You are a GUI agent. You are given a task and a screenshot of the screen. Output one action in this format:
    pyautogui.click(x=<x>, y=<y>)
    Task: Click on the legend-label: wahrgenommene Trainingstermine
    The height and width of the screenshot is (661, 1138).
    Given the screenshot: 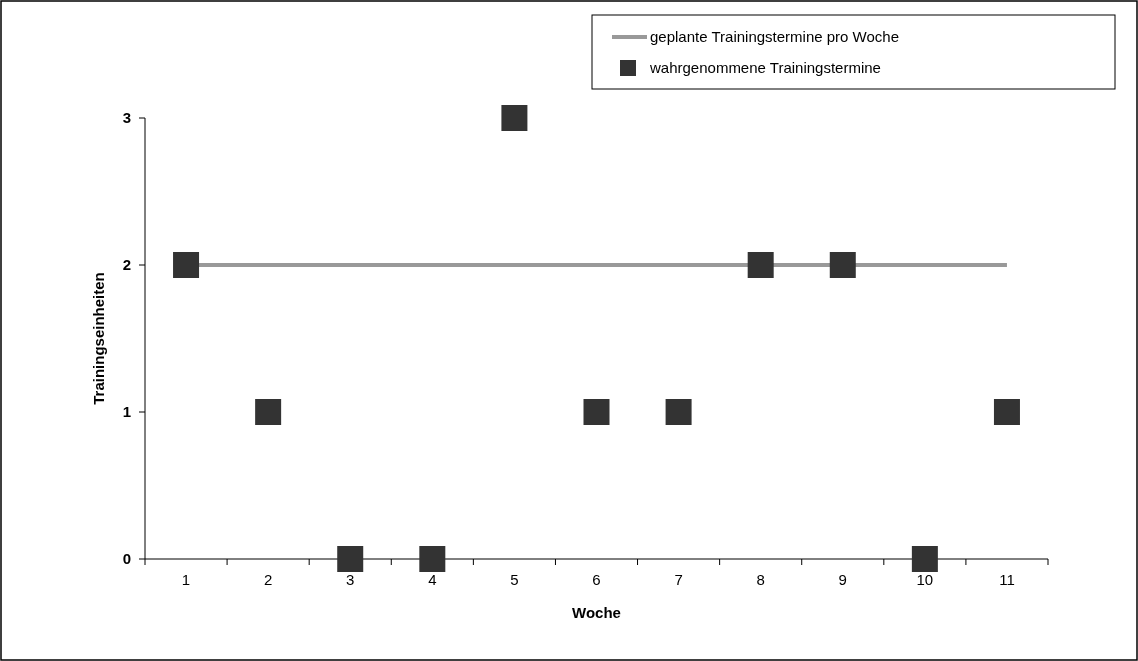 What is the action you would take?
    pyautogui.click(x=765, y=68)
    